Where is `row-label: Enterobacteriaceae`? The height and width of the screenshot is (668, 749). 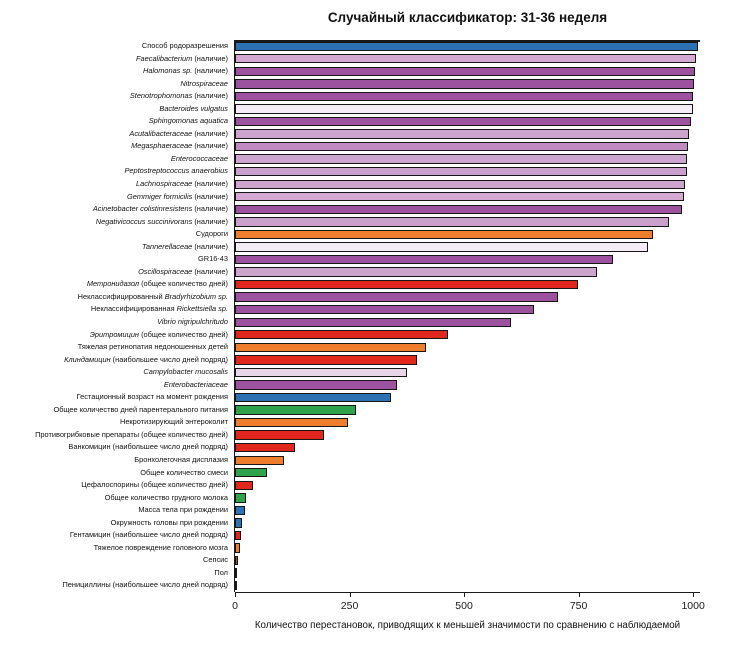 row-label: Enterobacteriaceae is located at coordinates (114, 385).